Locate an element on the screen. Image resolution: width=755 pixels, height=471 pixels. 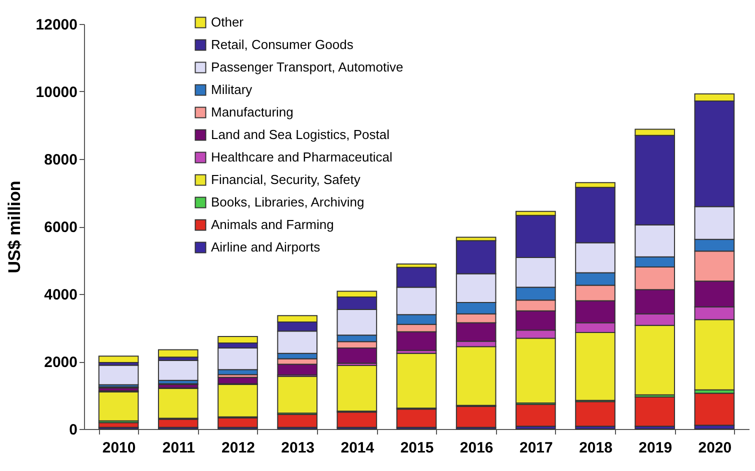
y-tick-label: 4000 is located at coordinates (61, 295).